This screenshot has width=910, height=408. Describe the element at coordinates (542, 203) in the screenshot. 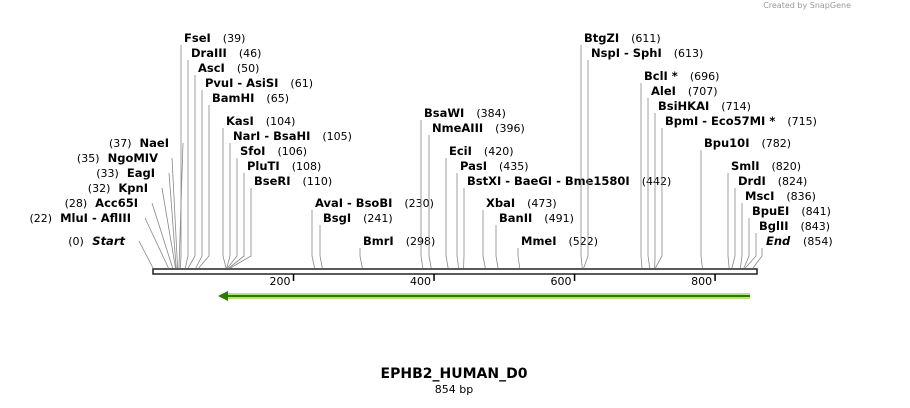

I see `site-position: (473)` at that location.